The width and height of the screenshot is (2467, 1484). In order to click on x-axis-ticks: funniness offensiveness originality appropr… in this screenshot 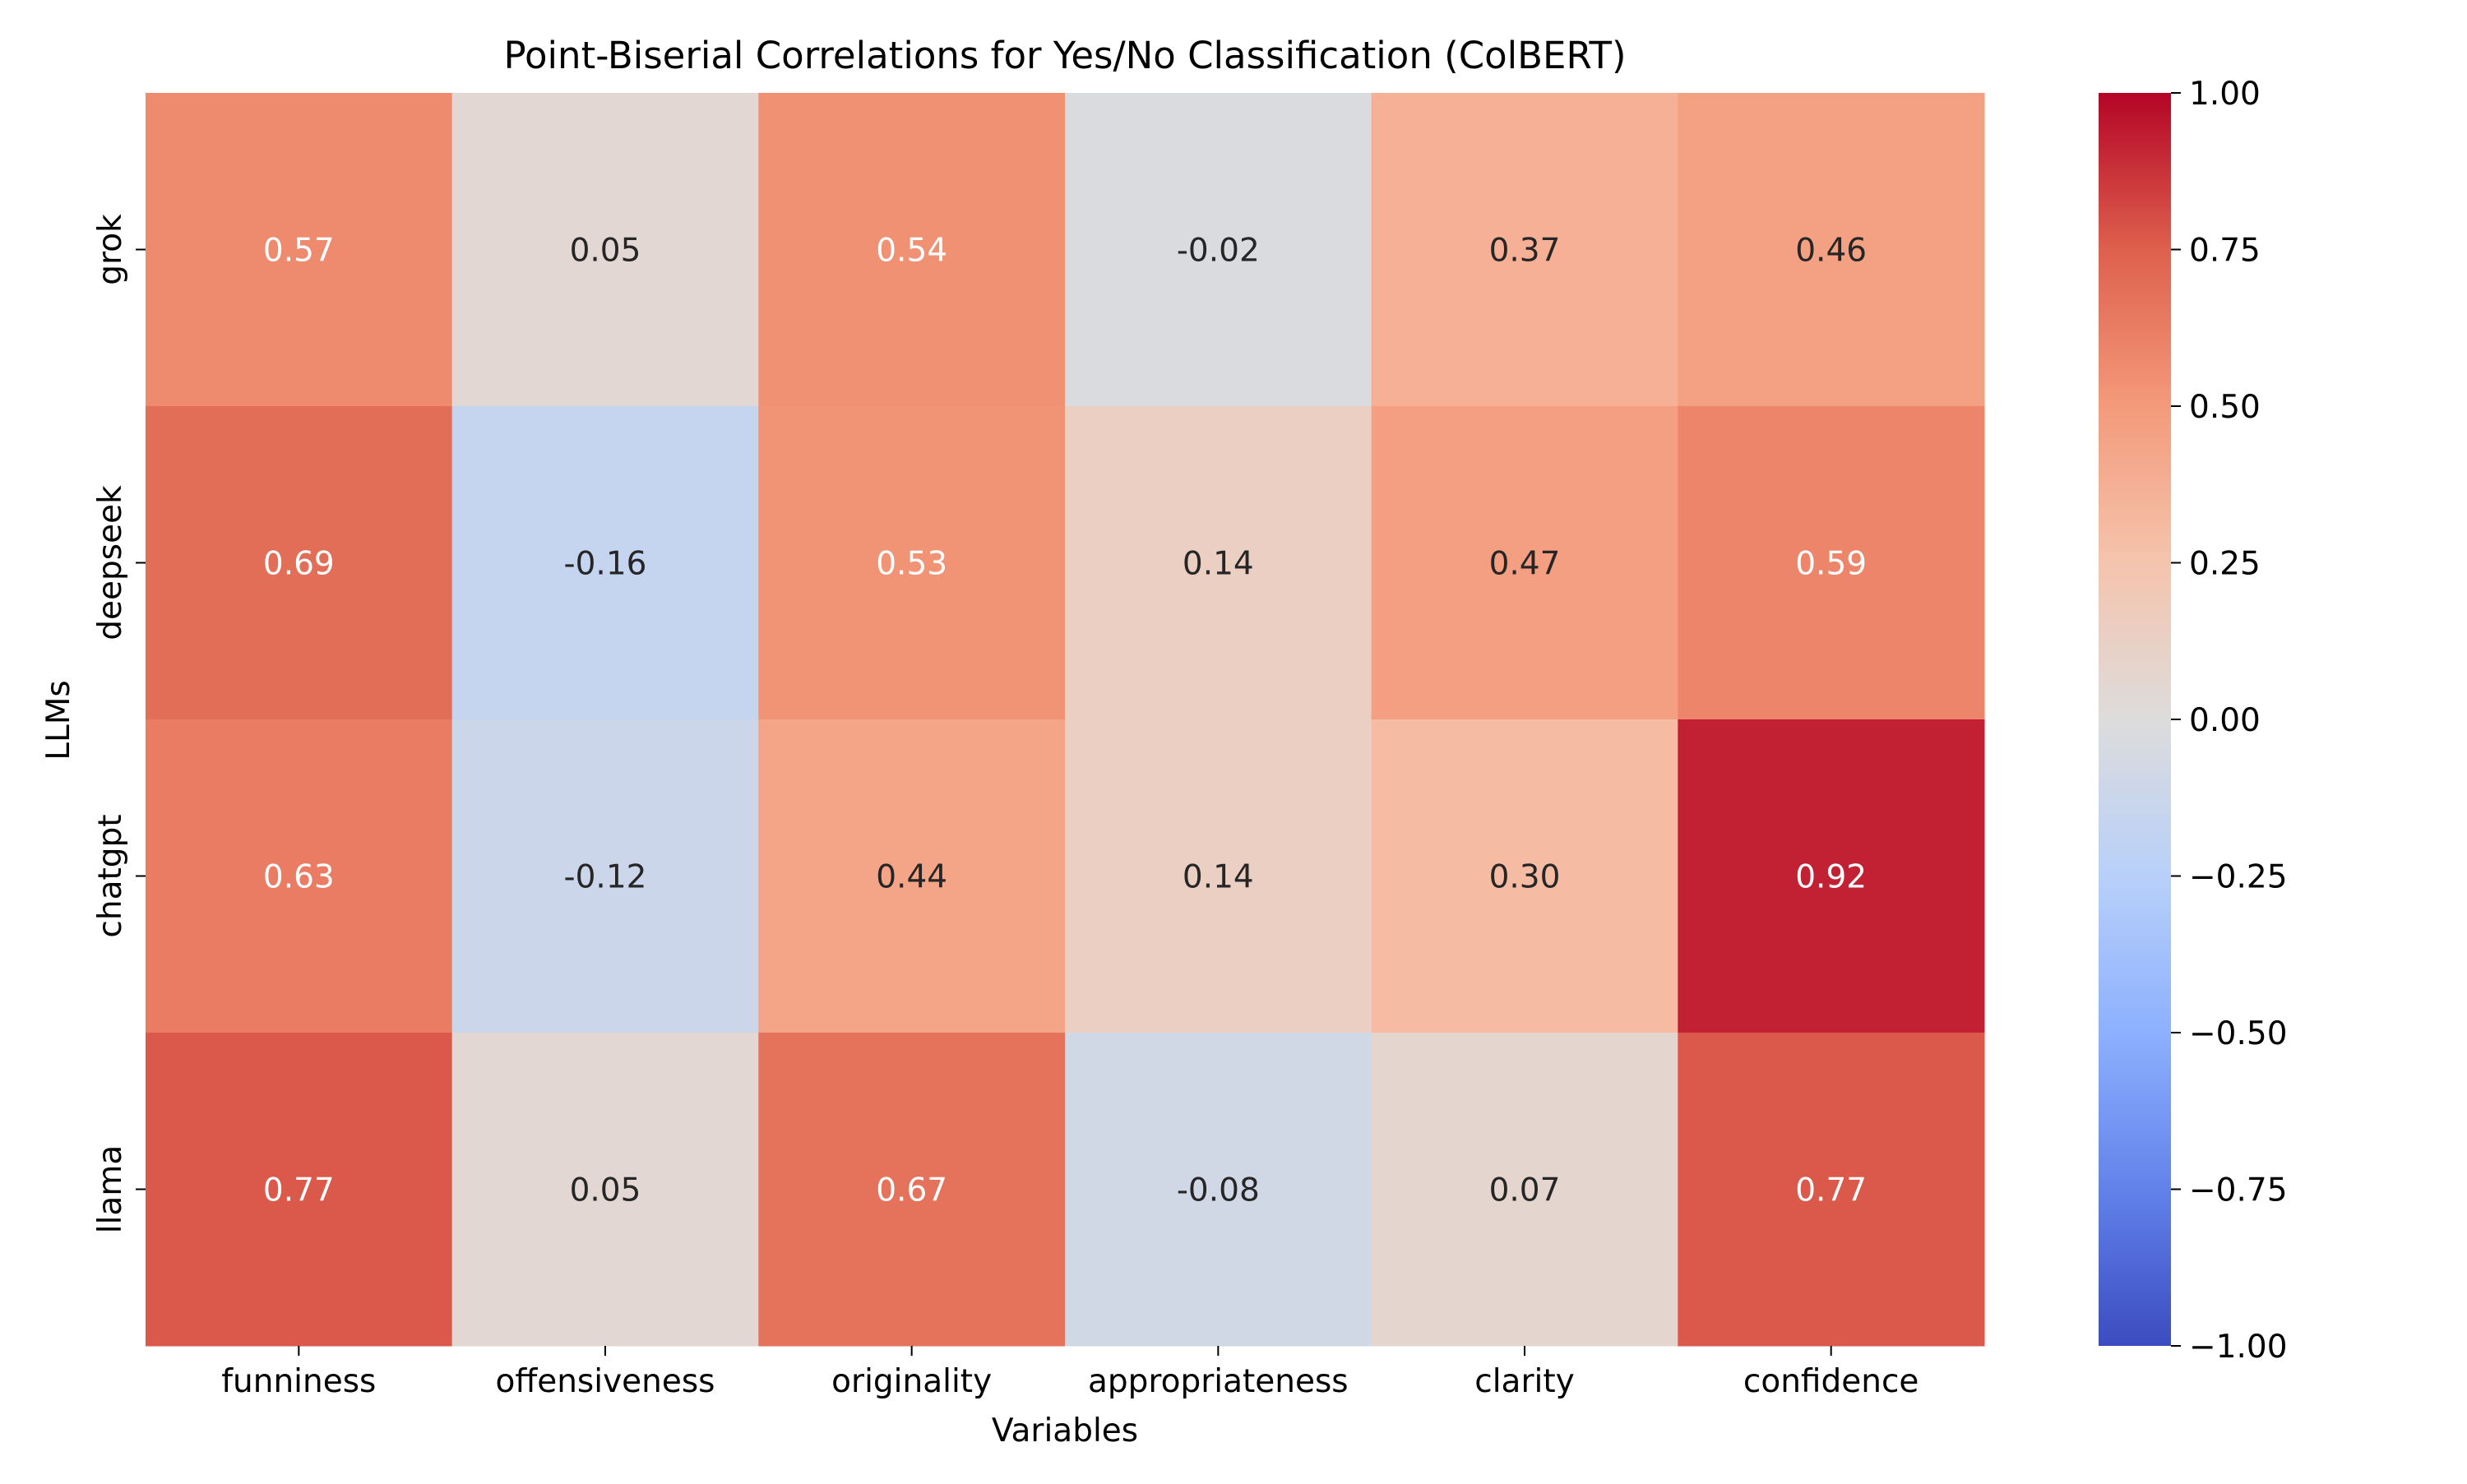, I will do `click(1070, 1373)`.